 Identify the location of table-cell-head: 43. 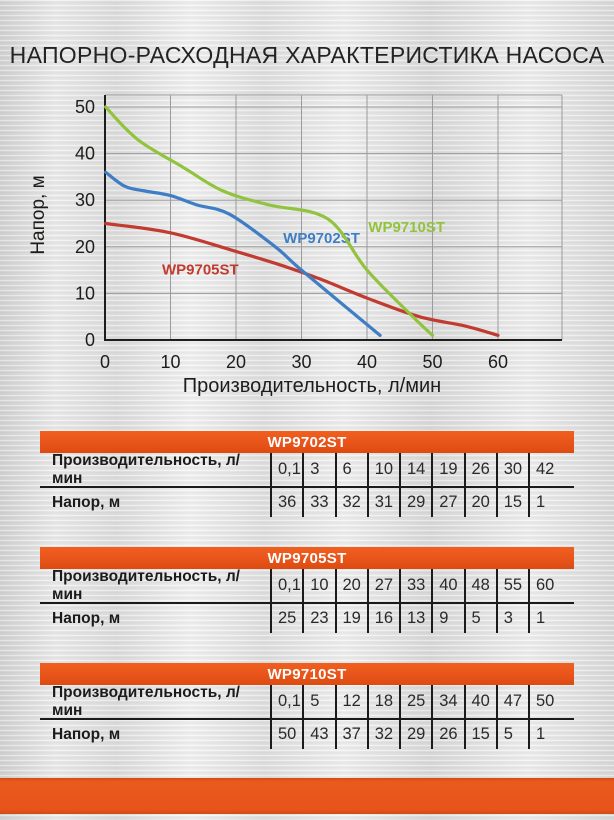
(318, 734).